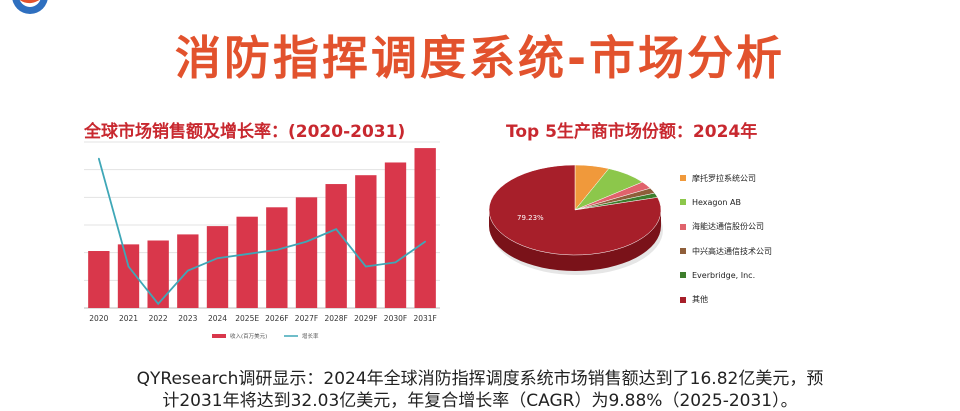 This screenshot has height=411, width=960. What do you see at coordinates (128, 318) in the screenshot?
I see `x-tick-label: 2021` at bounding box center [128, 318].